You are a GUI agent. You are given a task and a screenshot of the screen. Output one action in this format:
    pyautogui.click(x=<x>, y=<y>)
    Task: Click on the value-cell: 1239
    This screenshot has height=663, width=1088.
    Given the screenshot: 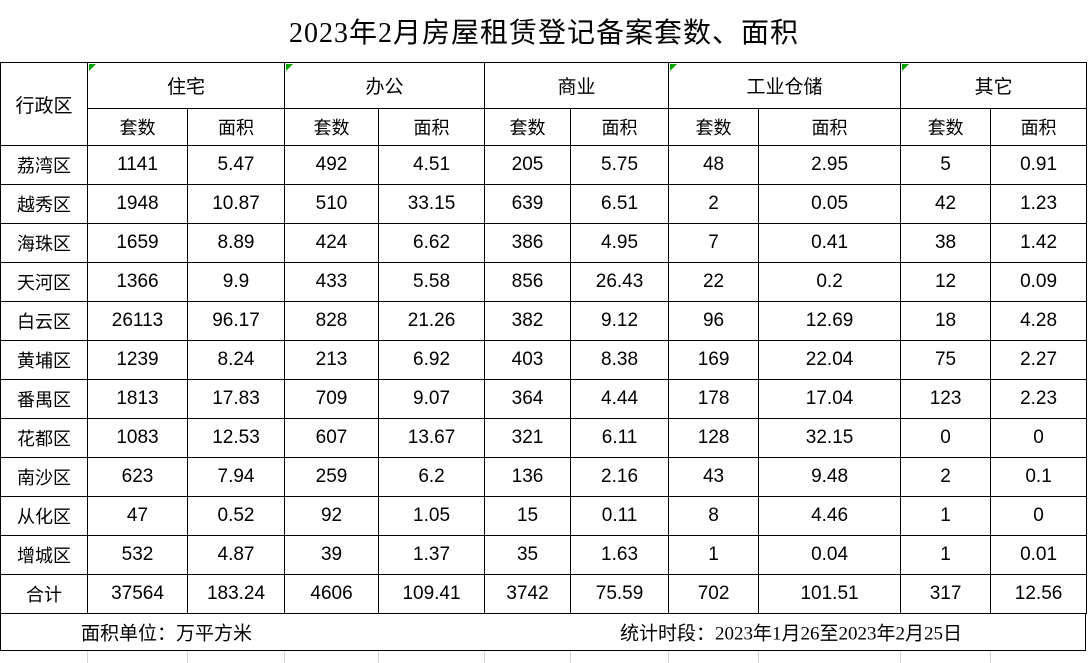 What is the action you would take?
    pyautogui.click(x=137, y=360)
    